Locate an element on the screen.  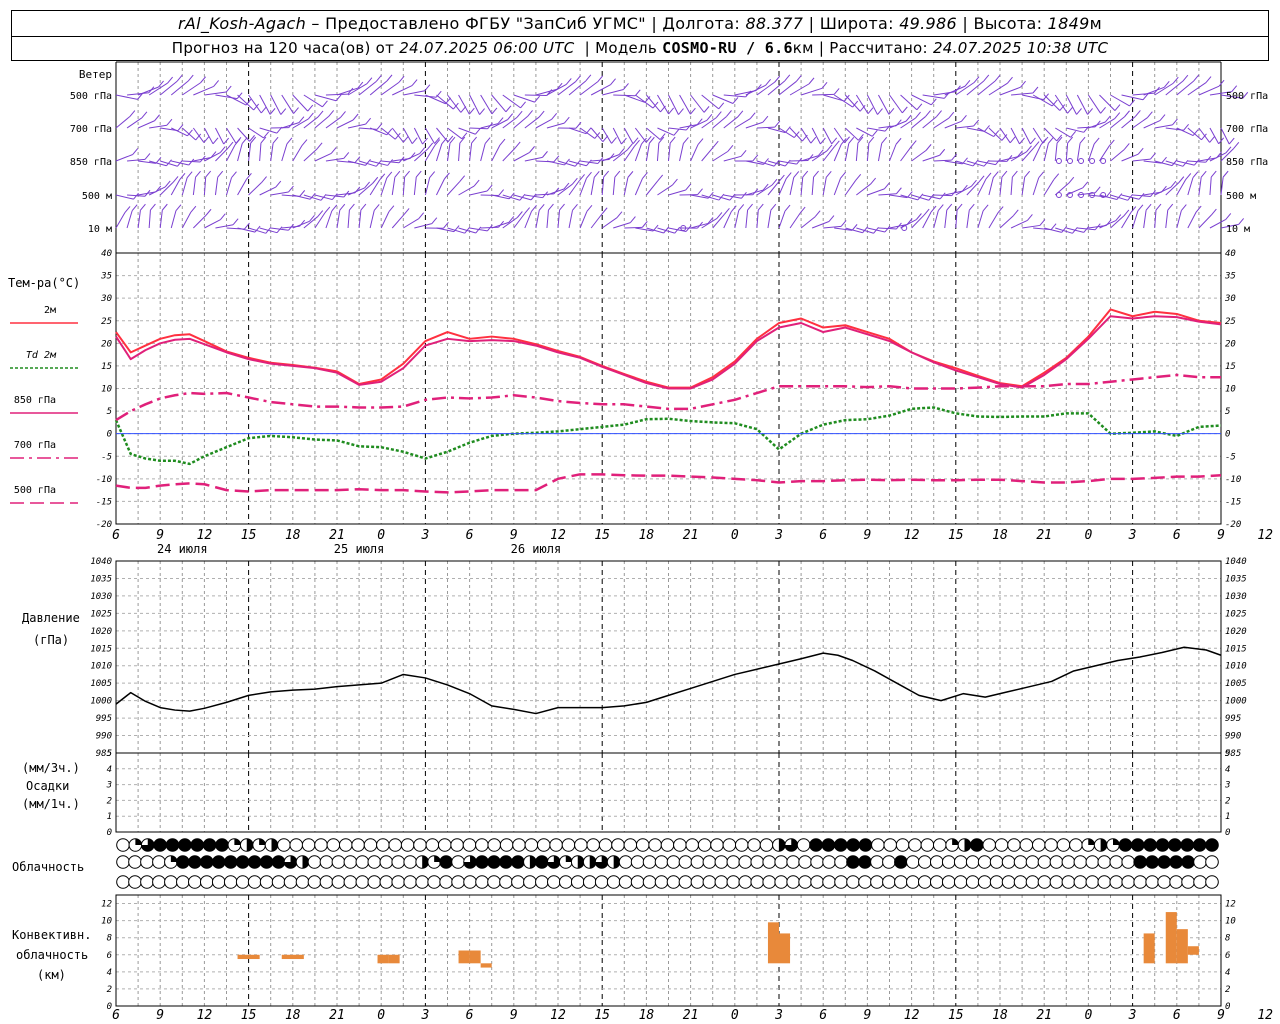
temp-xtick: 21 is located at coordinates (1044, 535).